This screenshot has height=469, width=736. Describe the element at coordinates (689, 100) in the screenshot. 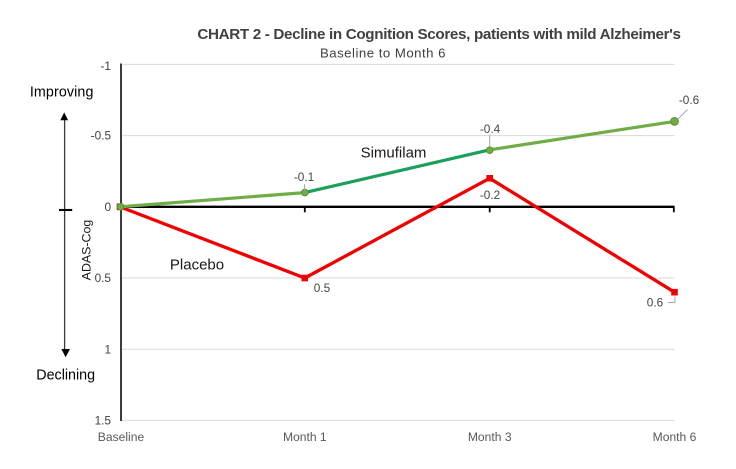

I see `svg-text: -0.6` at that location.